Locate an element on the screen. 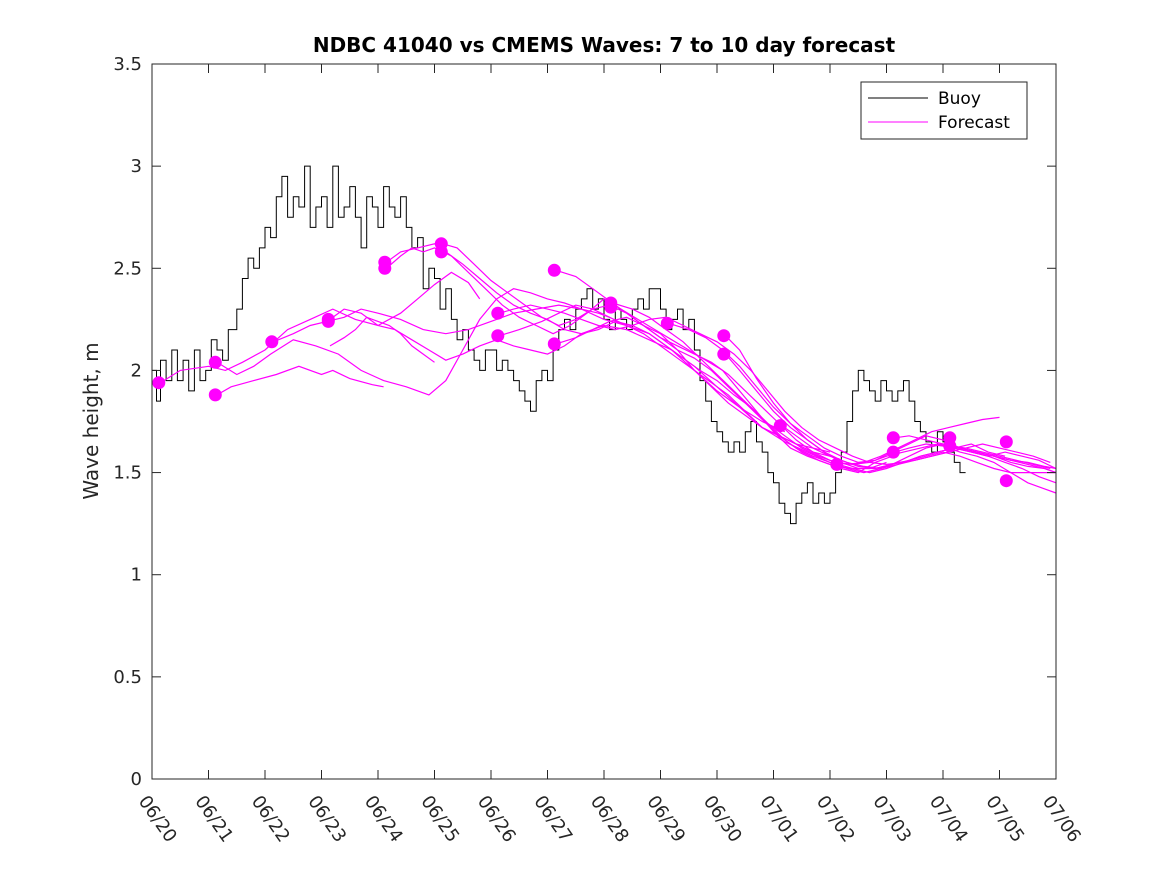  x-tick-label: 06/20 is located at coordinates (157, 819).